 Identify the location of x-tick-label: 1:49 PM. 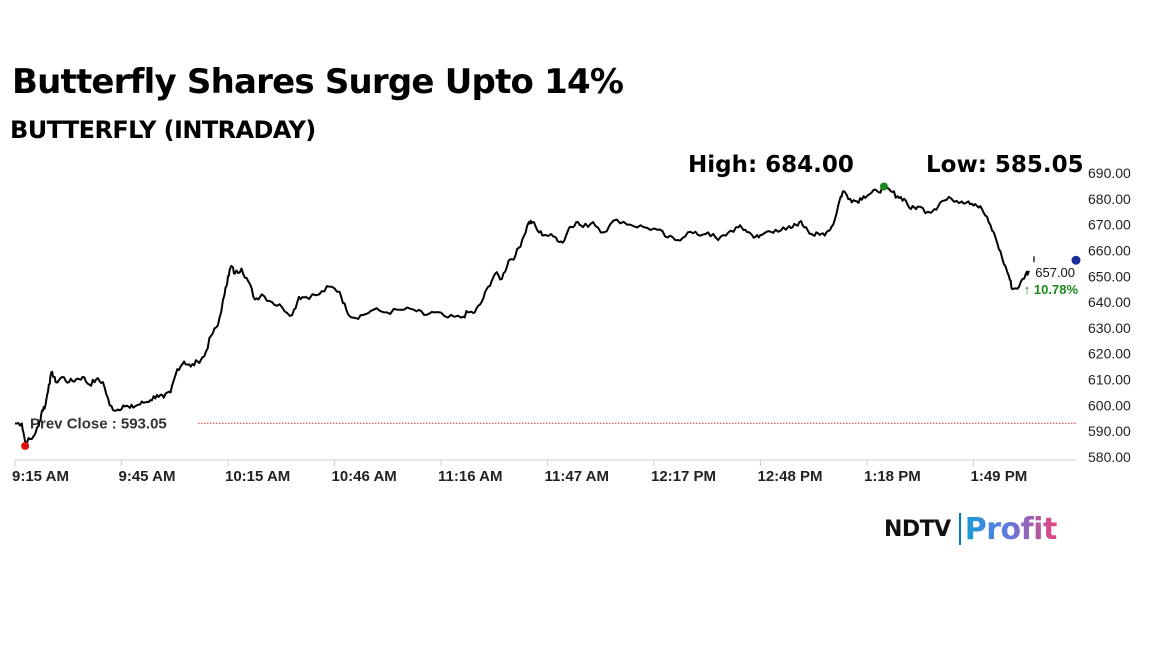
(999, 476).